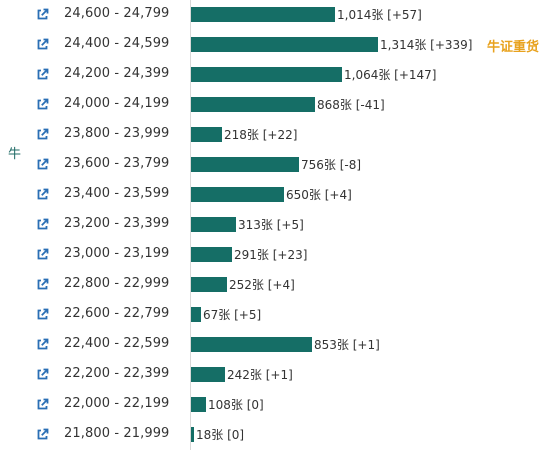 Image resolution: width=543 pixels, height=450 pixels. What do you see at coordinates (379, 15) in the screenshot?
I see `bar-value-label: 1,014张 [+57]` at bounding box center [379, 15].